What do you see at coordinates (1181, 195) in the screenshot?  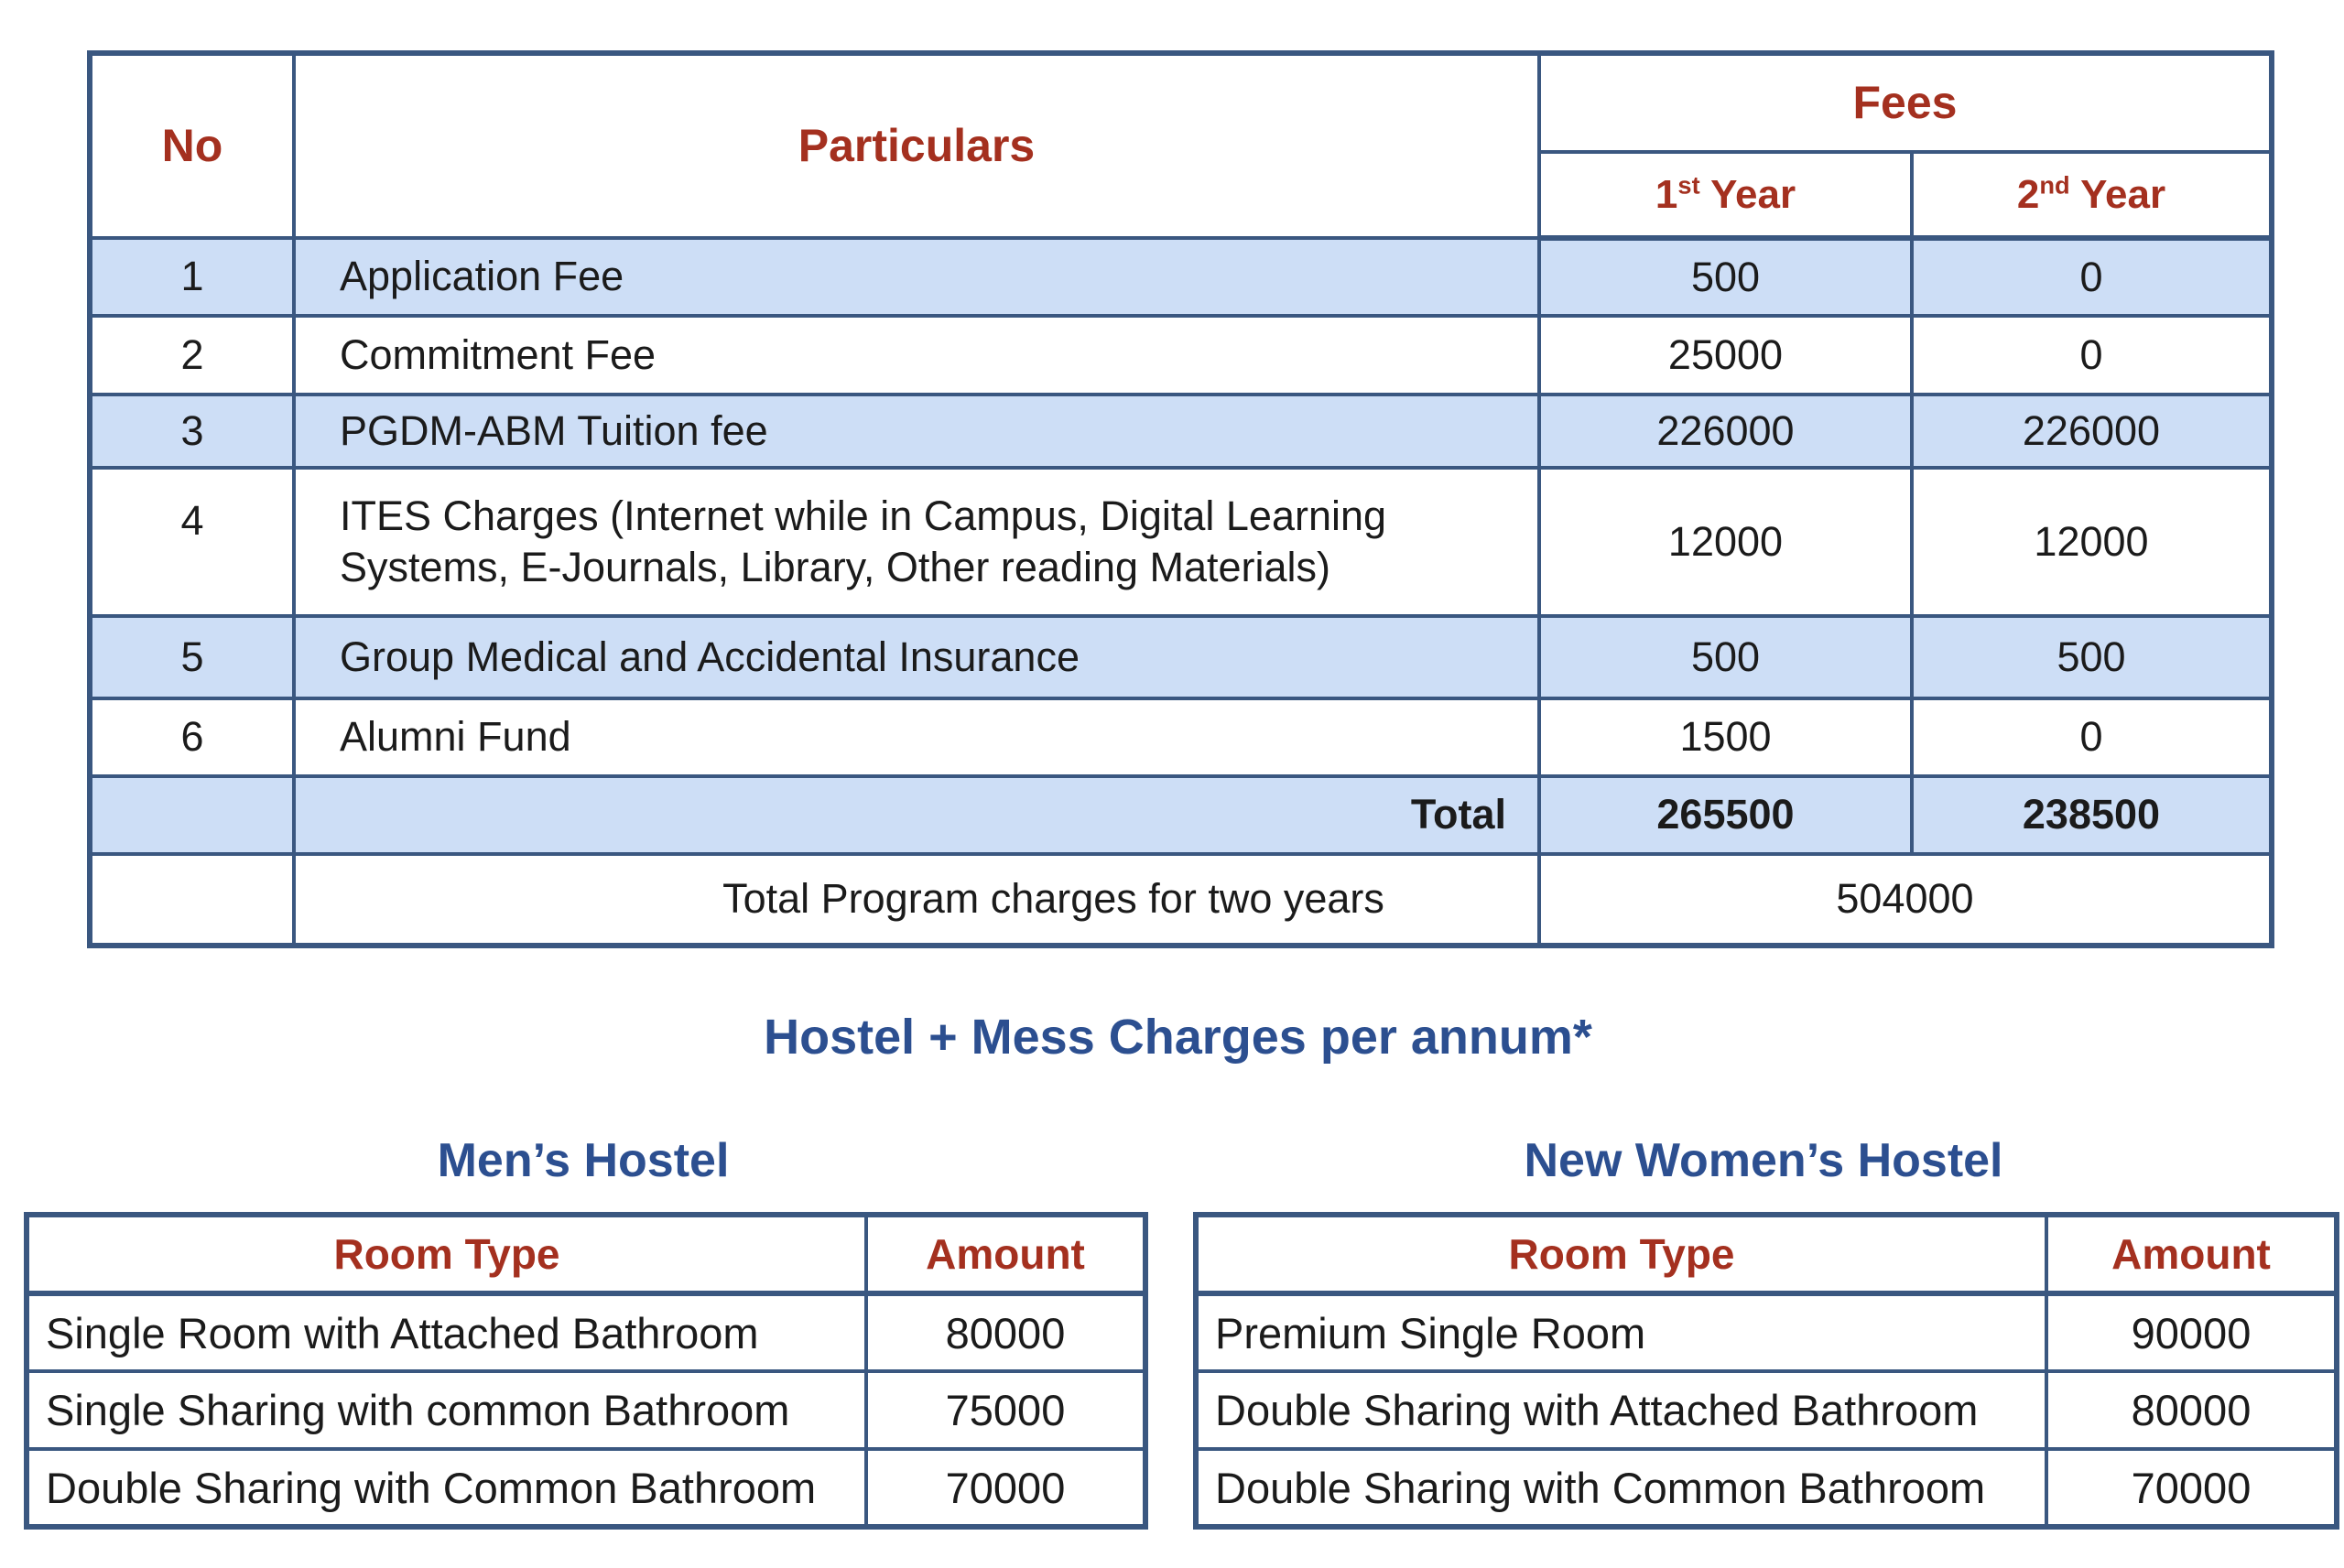 I see `fees-header-row-2: 1st Year 2nd Year` at bounding box center [1181, 195].